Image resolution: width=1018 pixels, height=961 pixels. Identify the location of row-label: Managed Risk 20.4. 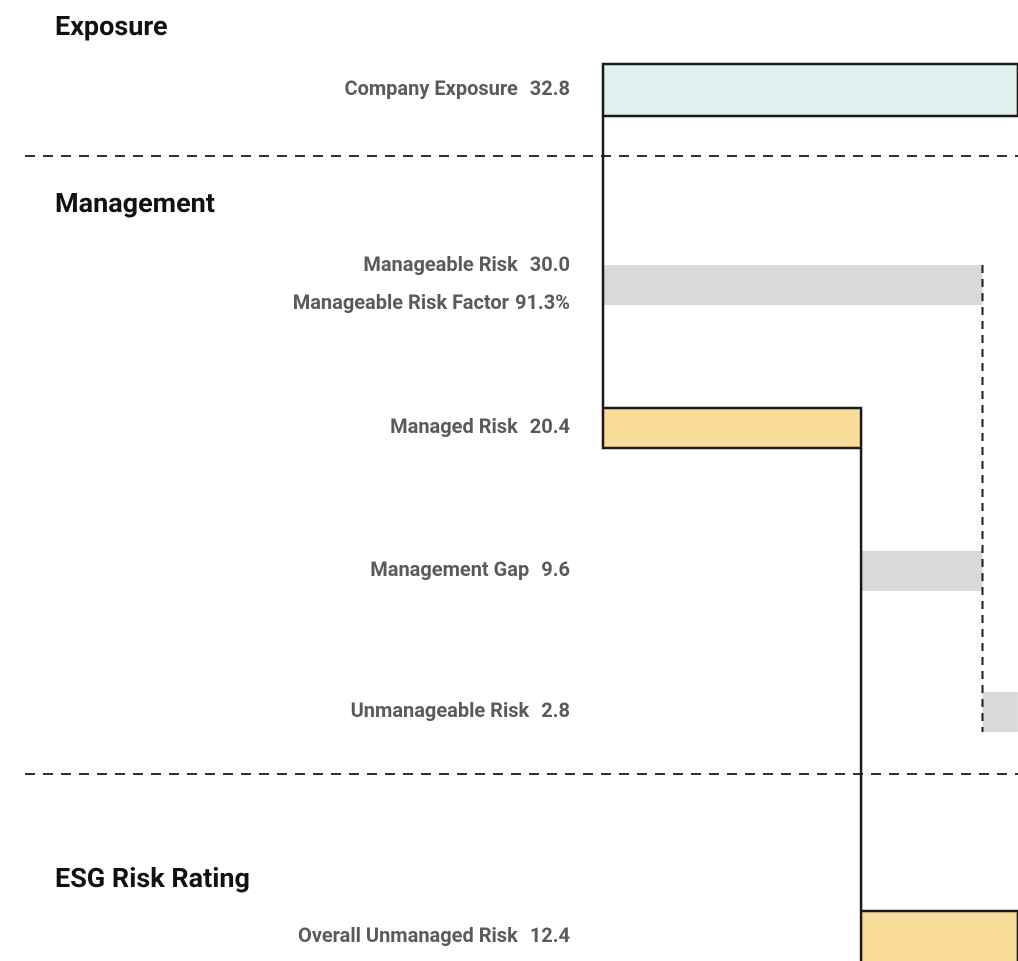
(480, 426).